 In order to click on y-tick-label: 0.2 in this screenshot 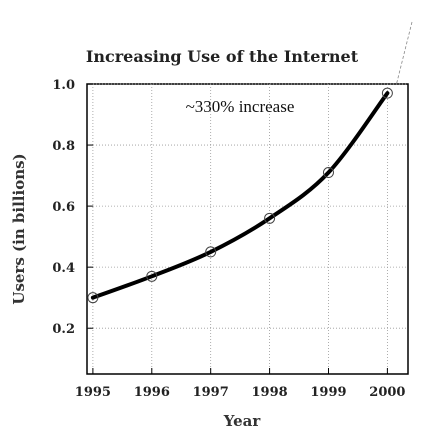, I will do `click(63, 329)`.